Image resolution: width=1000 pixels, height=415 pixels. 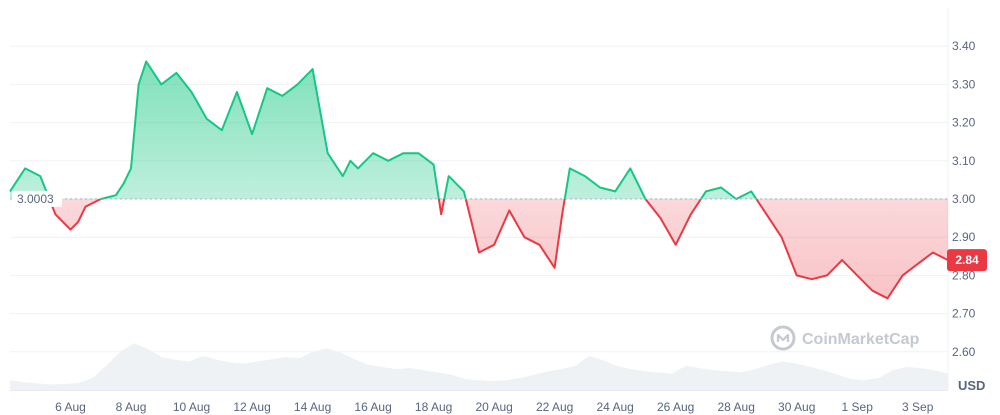 What do you see at coordinates (964, 123) in the screenshot?
I see `y-tick-label: 3.20` at bounding box center [964, 123].